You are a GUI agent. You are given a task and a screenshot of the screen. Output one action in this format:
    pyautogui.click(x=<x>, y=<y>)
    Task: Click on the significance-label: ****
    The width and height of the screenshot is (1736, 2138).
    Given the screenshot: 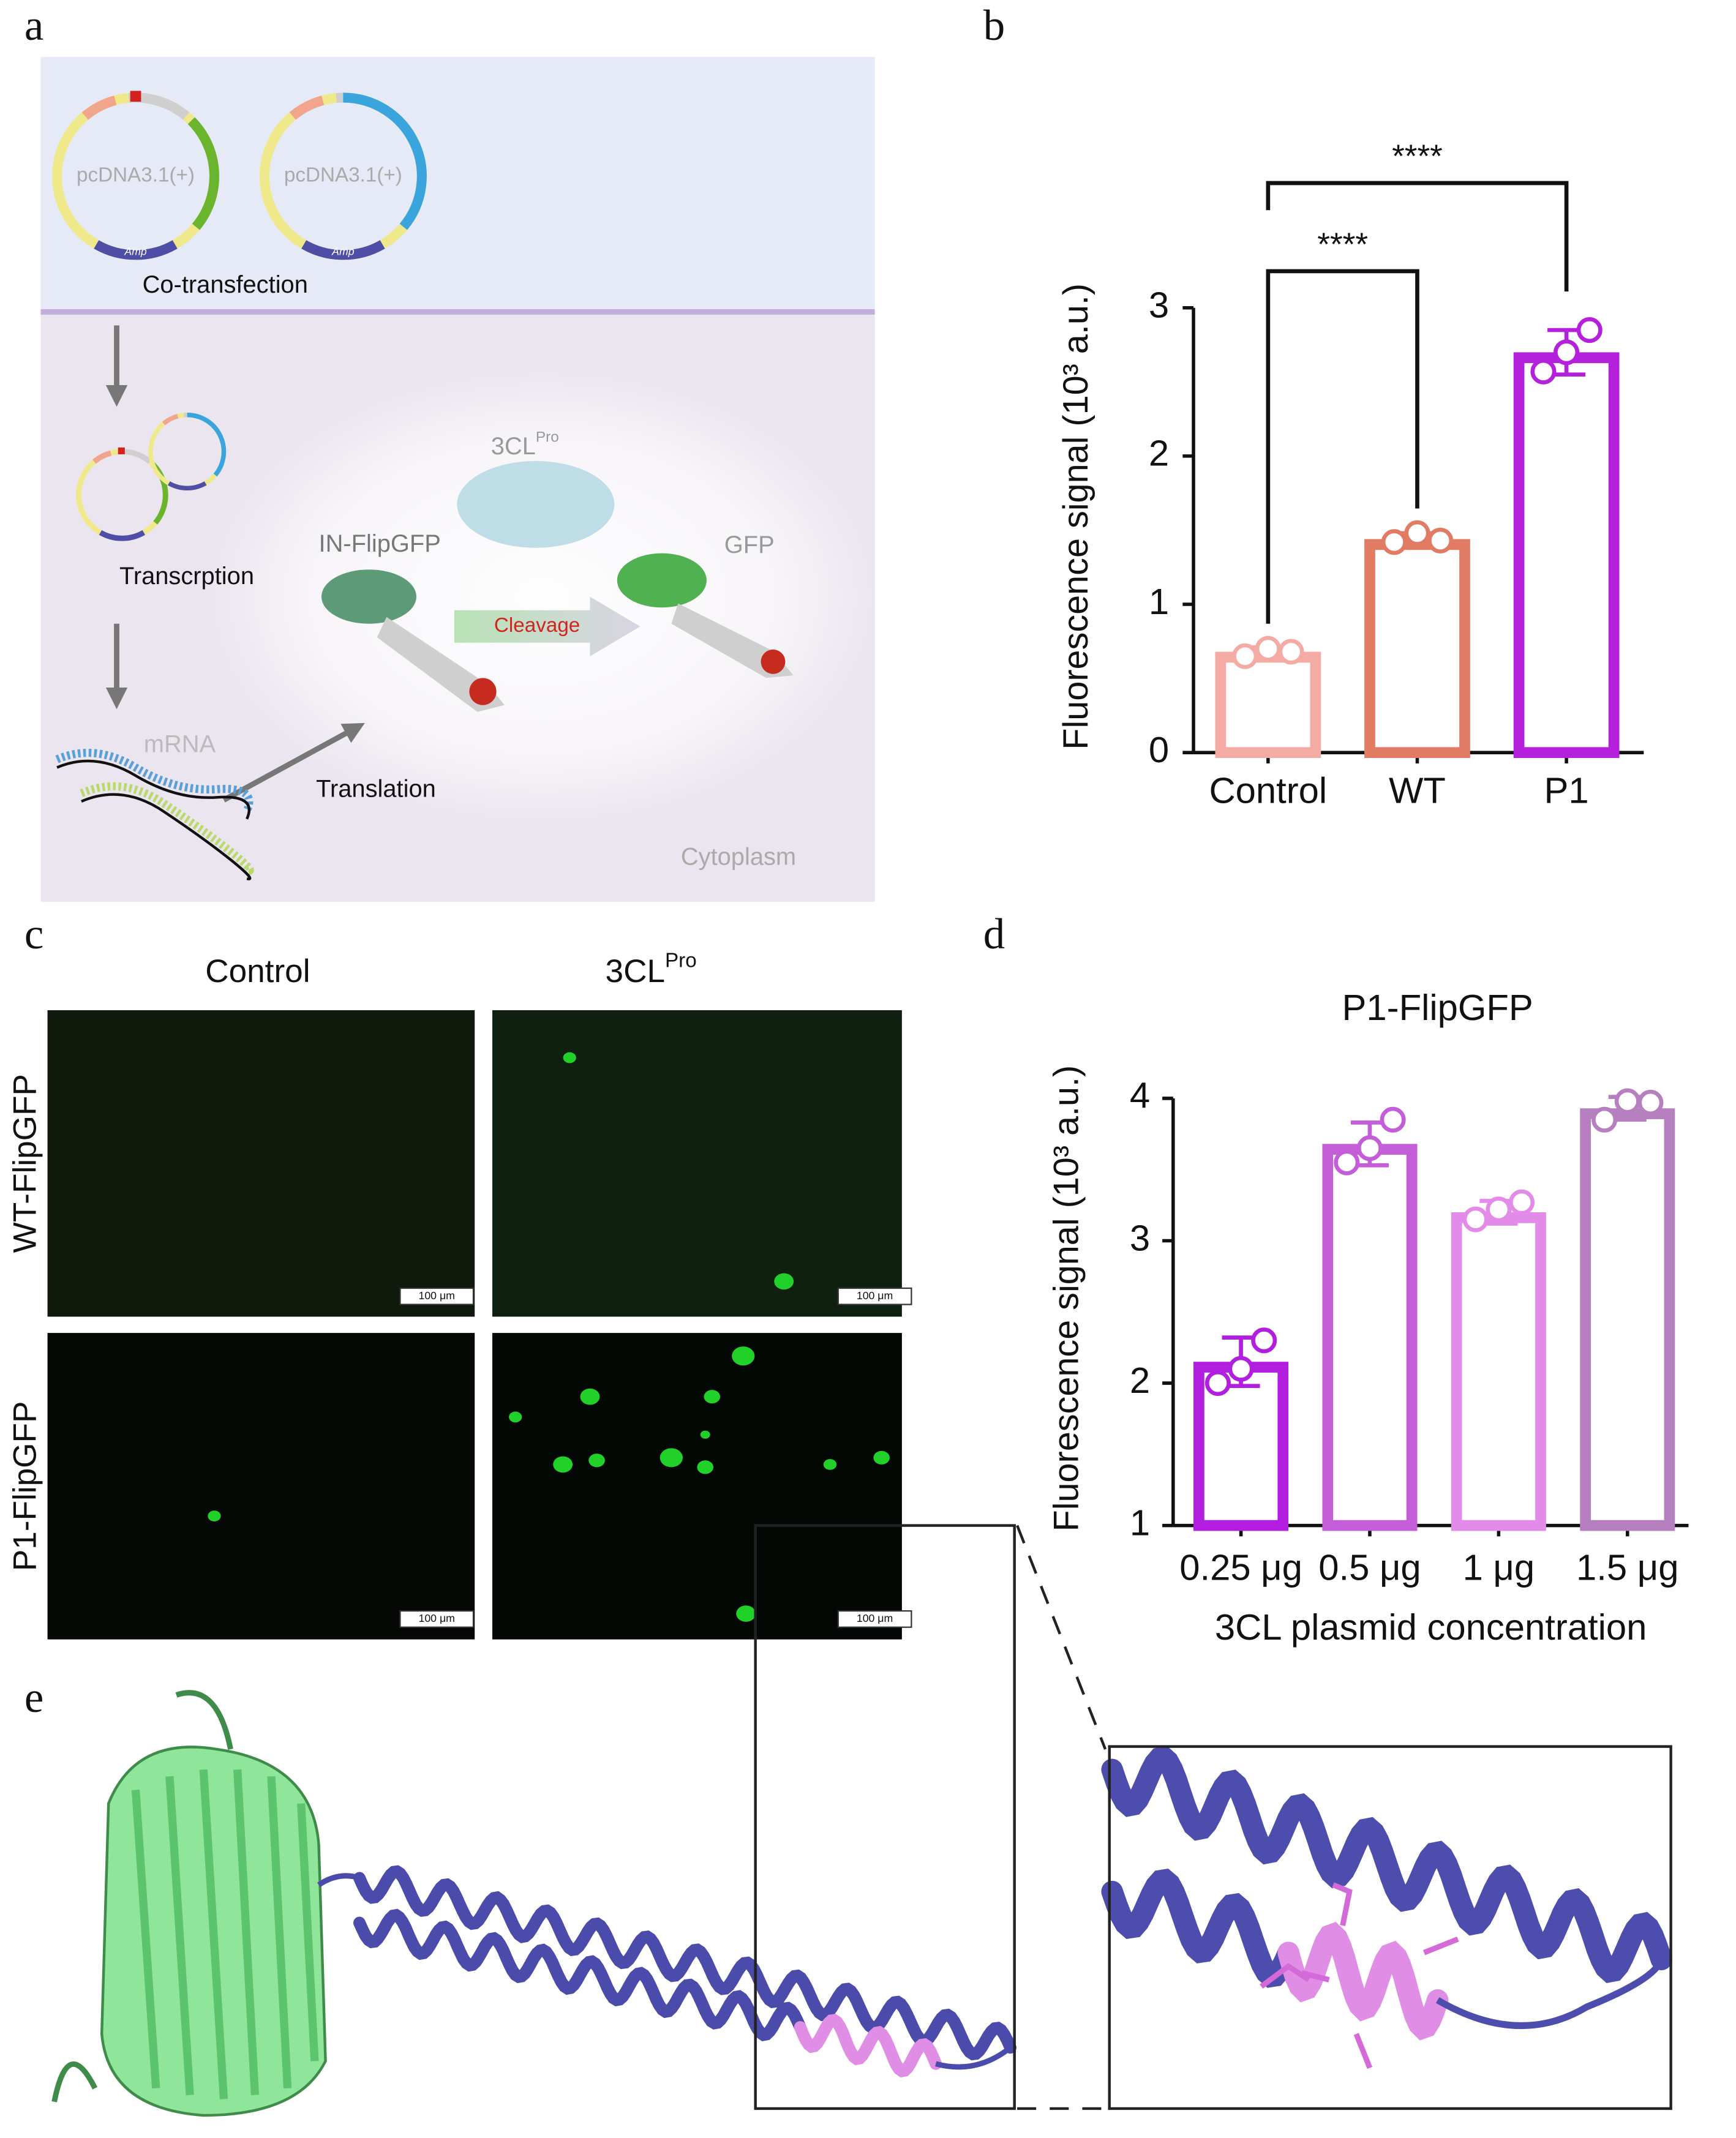 What is the action you would take?
    pyautogui.click(x=1418, y=156)
    